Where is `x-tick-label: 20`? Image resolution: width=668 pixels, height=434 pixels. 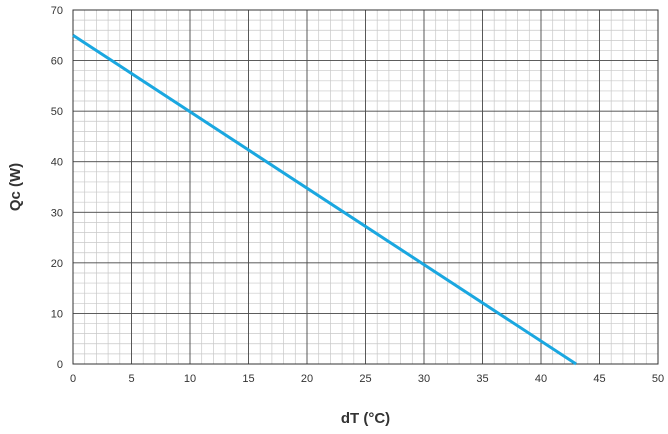 x-tick-label: 20 is located at coordinates (307, 379).